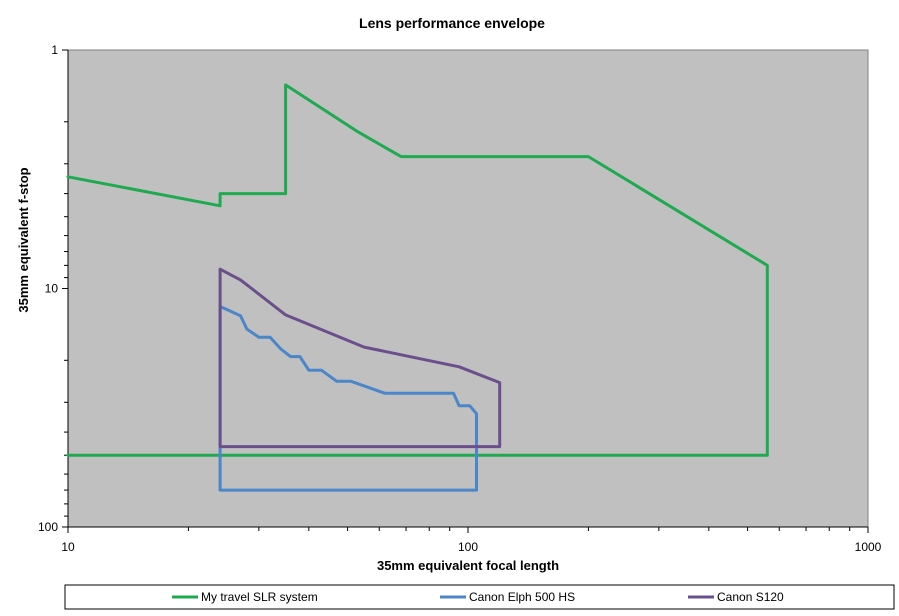 This screenshot has width=899, height=616. Describe the element at coordinates (54, 50) in the screenshot. I see `y-tick-label: 1` at that location.